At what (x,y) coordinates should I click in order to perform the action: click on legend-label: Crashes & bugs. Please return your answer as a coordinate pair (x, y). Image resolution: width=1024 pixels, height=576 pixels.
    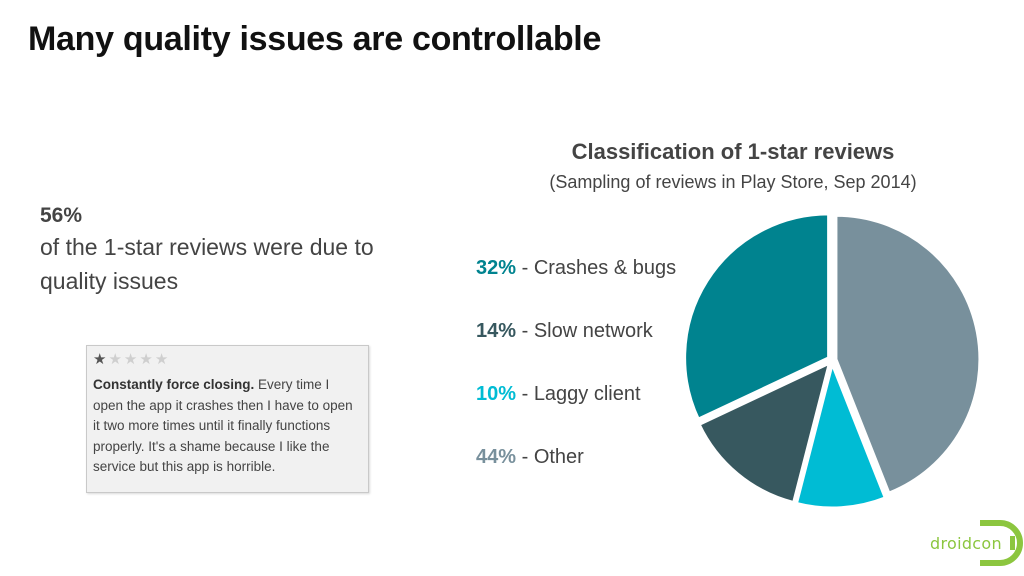
    Looking at the image, I should click on (605, 268).